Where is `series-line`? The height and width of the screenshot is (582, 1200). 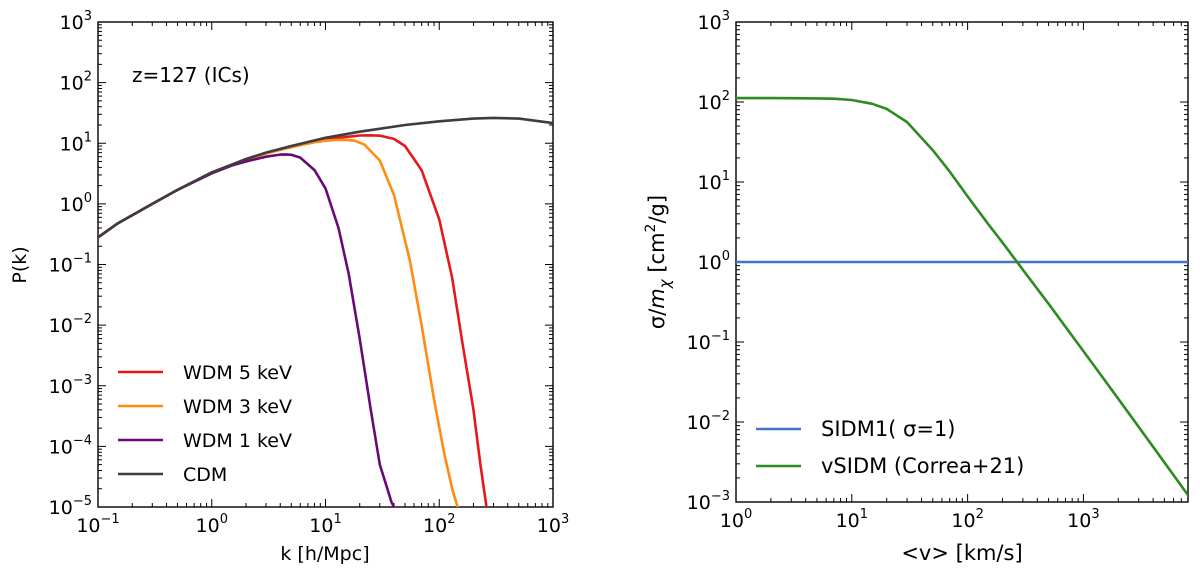
series-line is located at coordinates (325, 177).